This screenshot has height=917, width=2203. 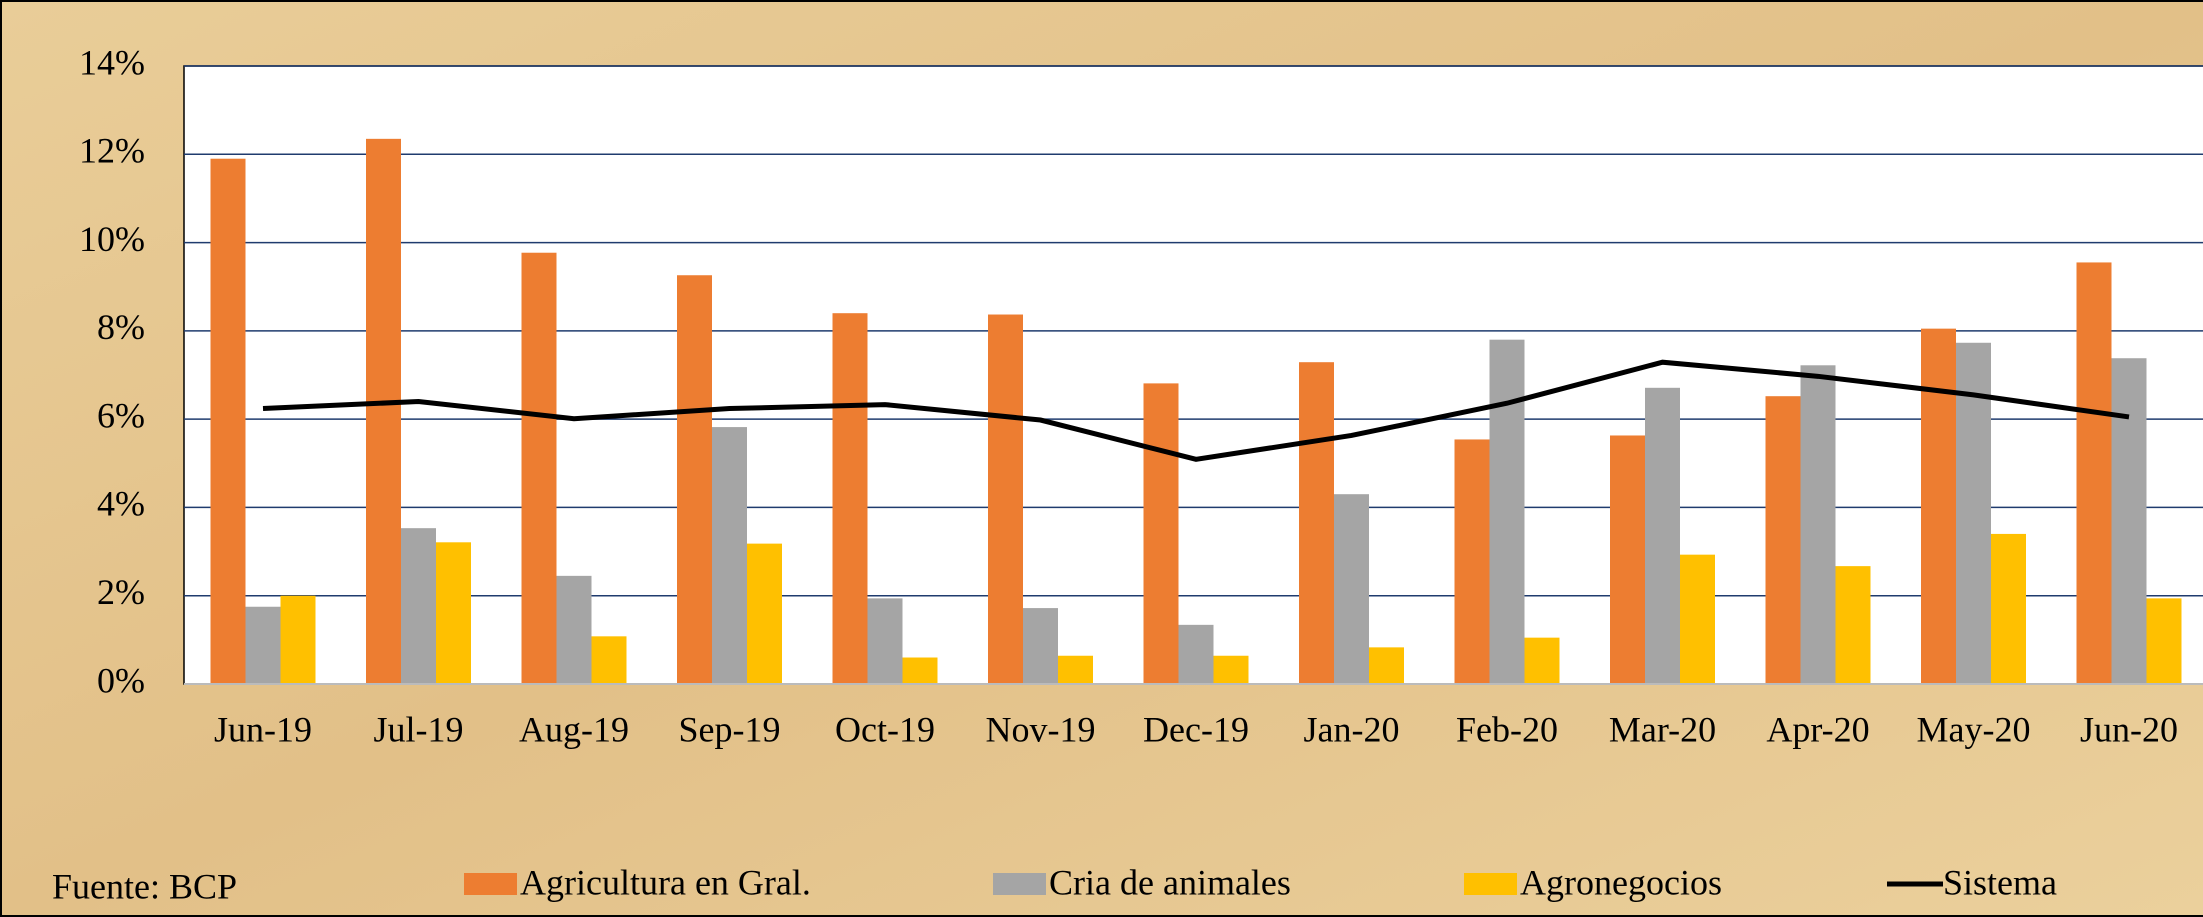 I want to click on x-tick-label: Dec-19, so click(x=1196, y=729).